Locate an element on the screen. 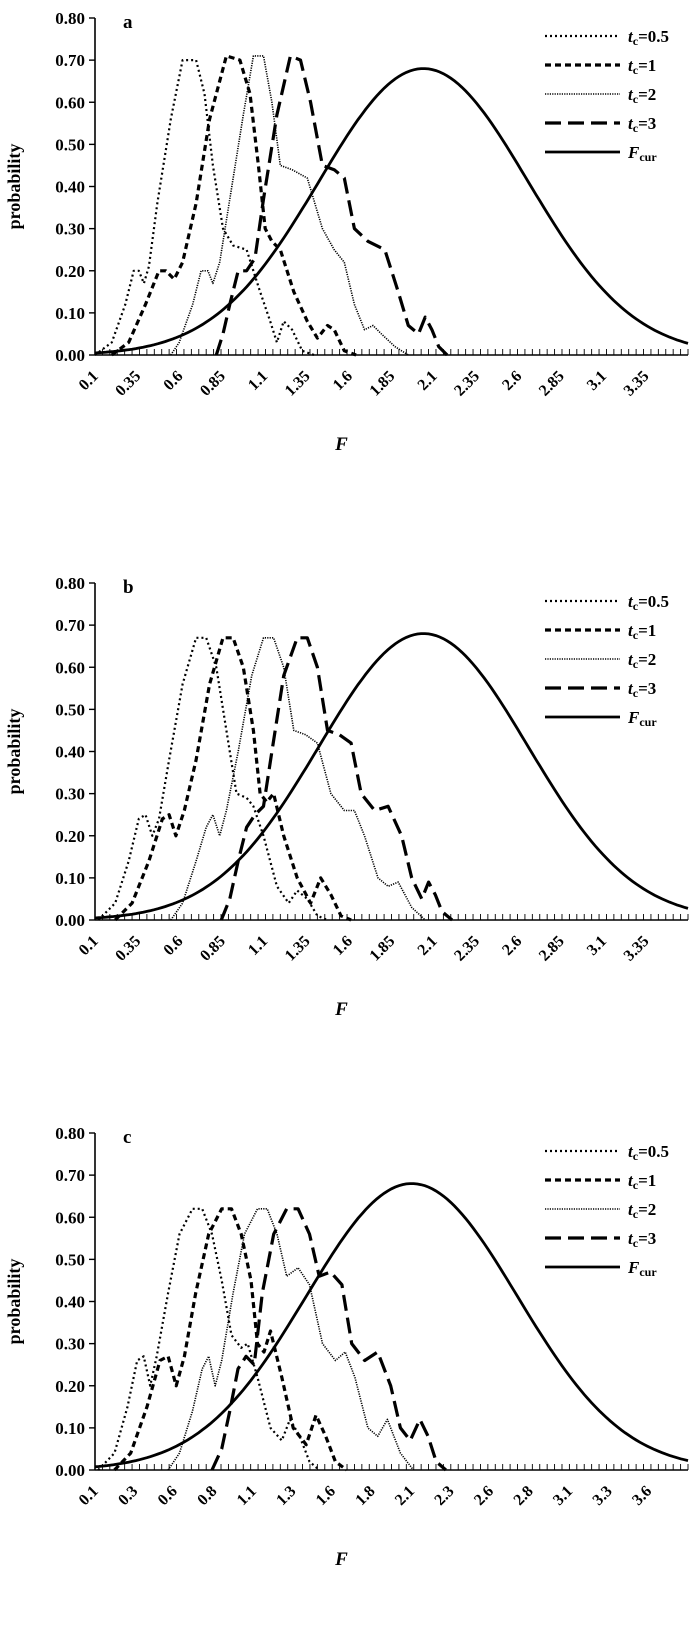  x-tick-label: 1.85 is located at coordinates (383, 949).